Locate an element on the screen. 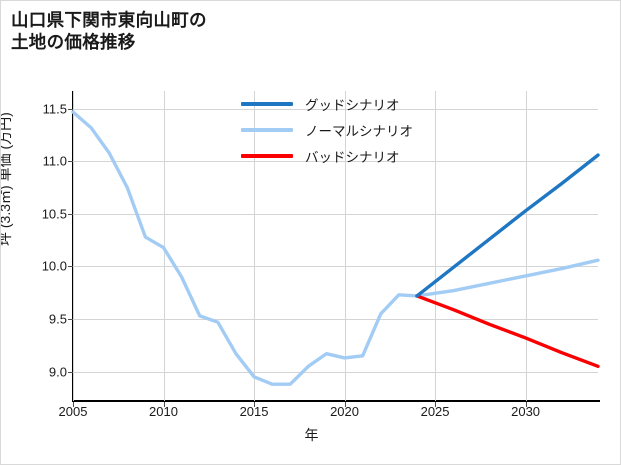  chart-legend: グッドシナリオ ノーマルシナリオ バッドシナリオ is located at coordinates (361, 130).